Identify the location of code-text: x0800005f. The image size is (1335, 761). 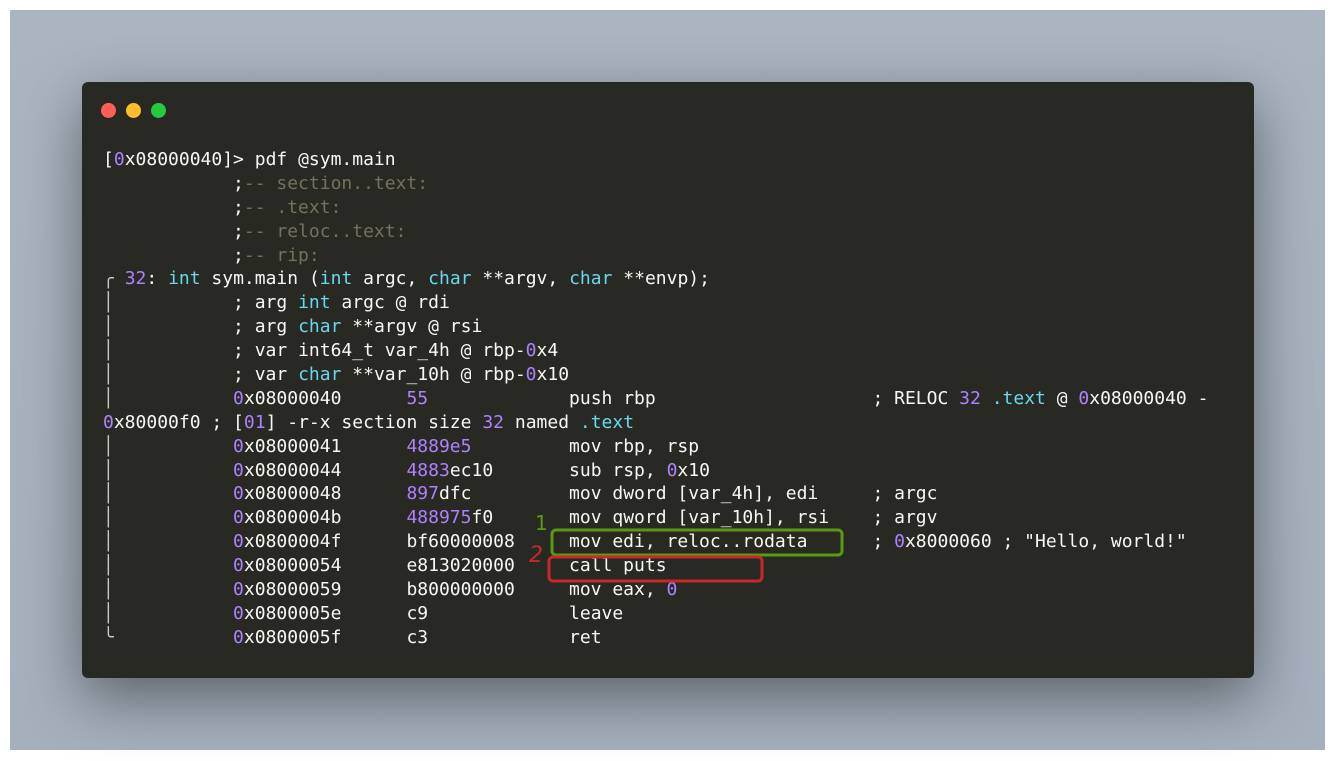
(292, 637).